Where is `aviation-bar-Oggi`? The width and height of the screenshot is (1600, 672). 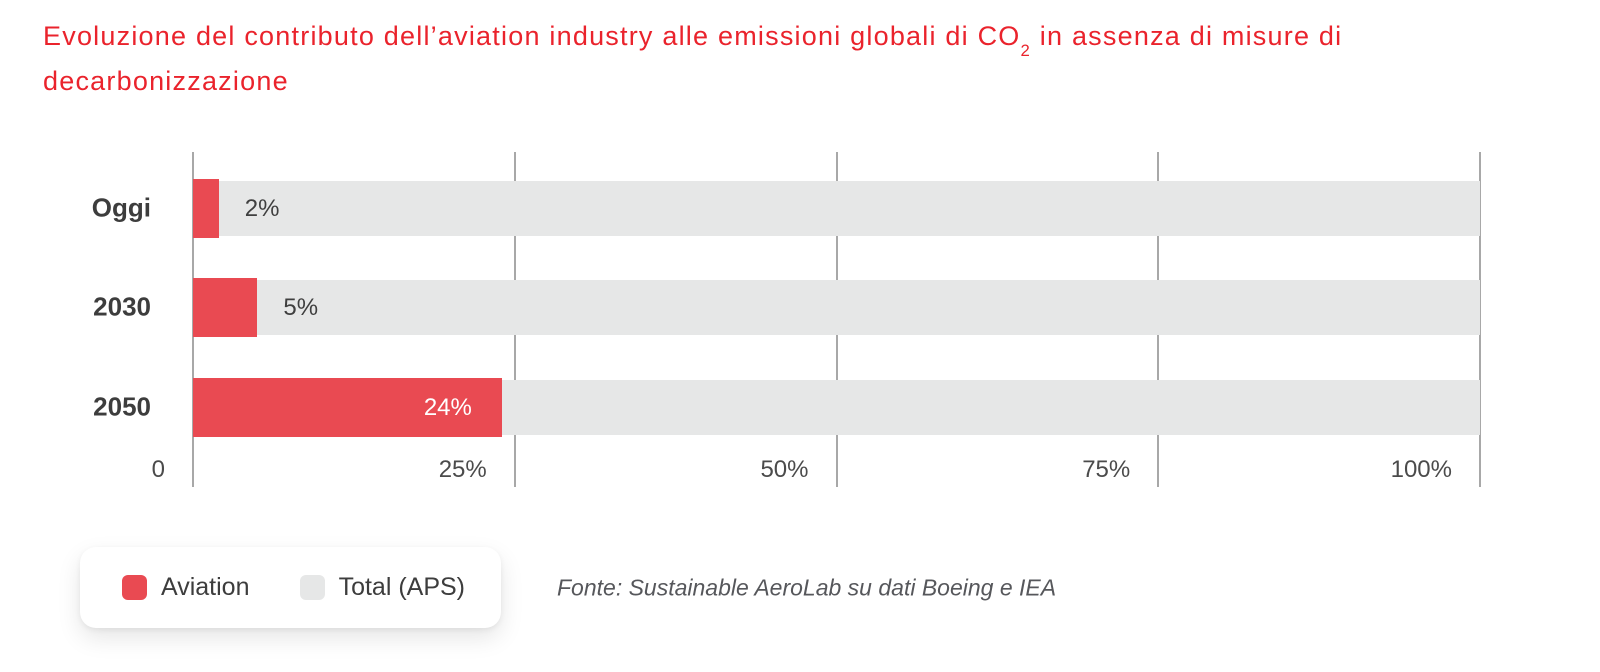
aviation-bar-Oggi is located at coordinates (206, 208).